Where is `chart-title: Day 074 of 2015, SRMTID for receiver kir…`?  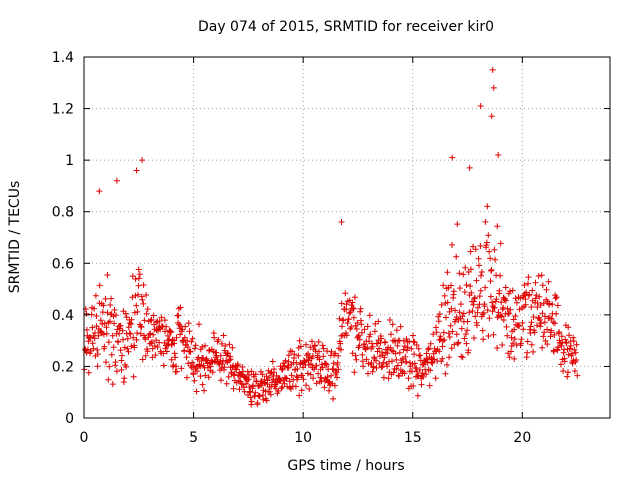 chart-title: Day 074 of 2015, SRMTID for receiver kir… is located at coordinates (346, 27).